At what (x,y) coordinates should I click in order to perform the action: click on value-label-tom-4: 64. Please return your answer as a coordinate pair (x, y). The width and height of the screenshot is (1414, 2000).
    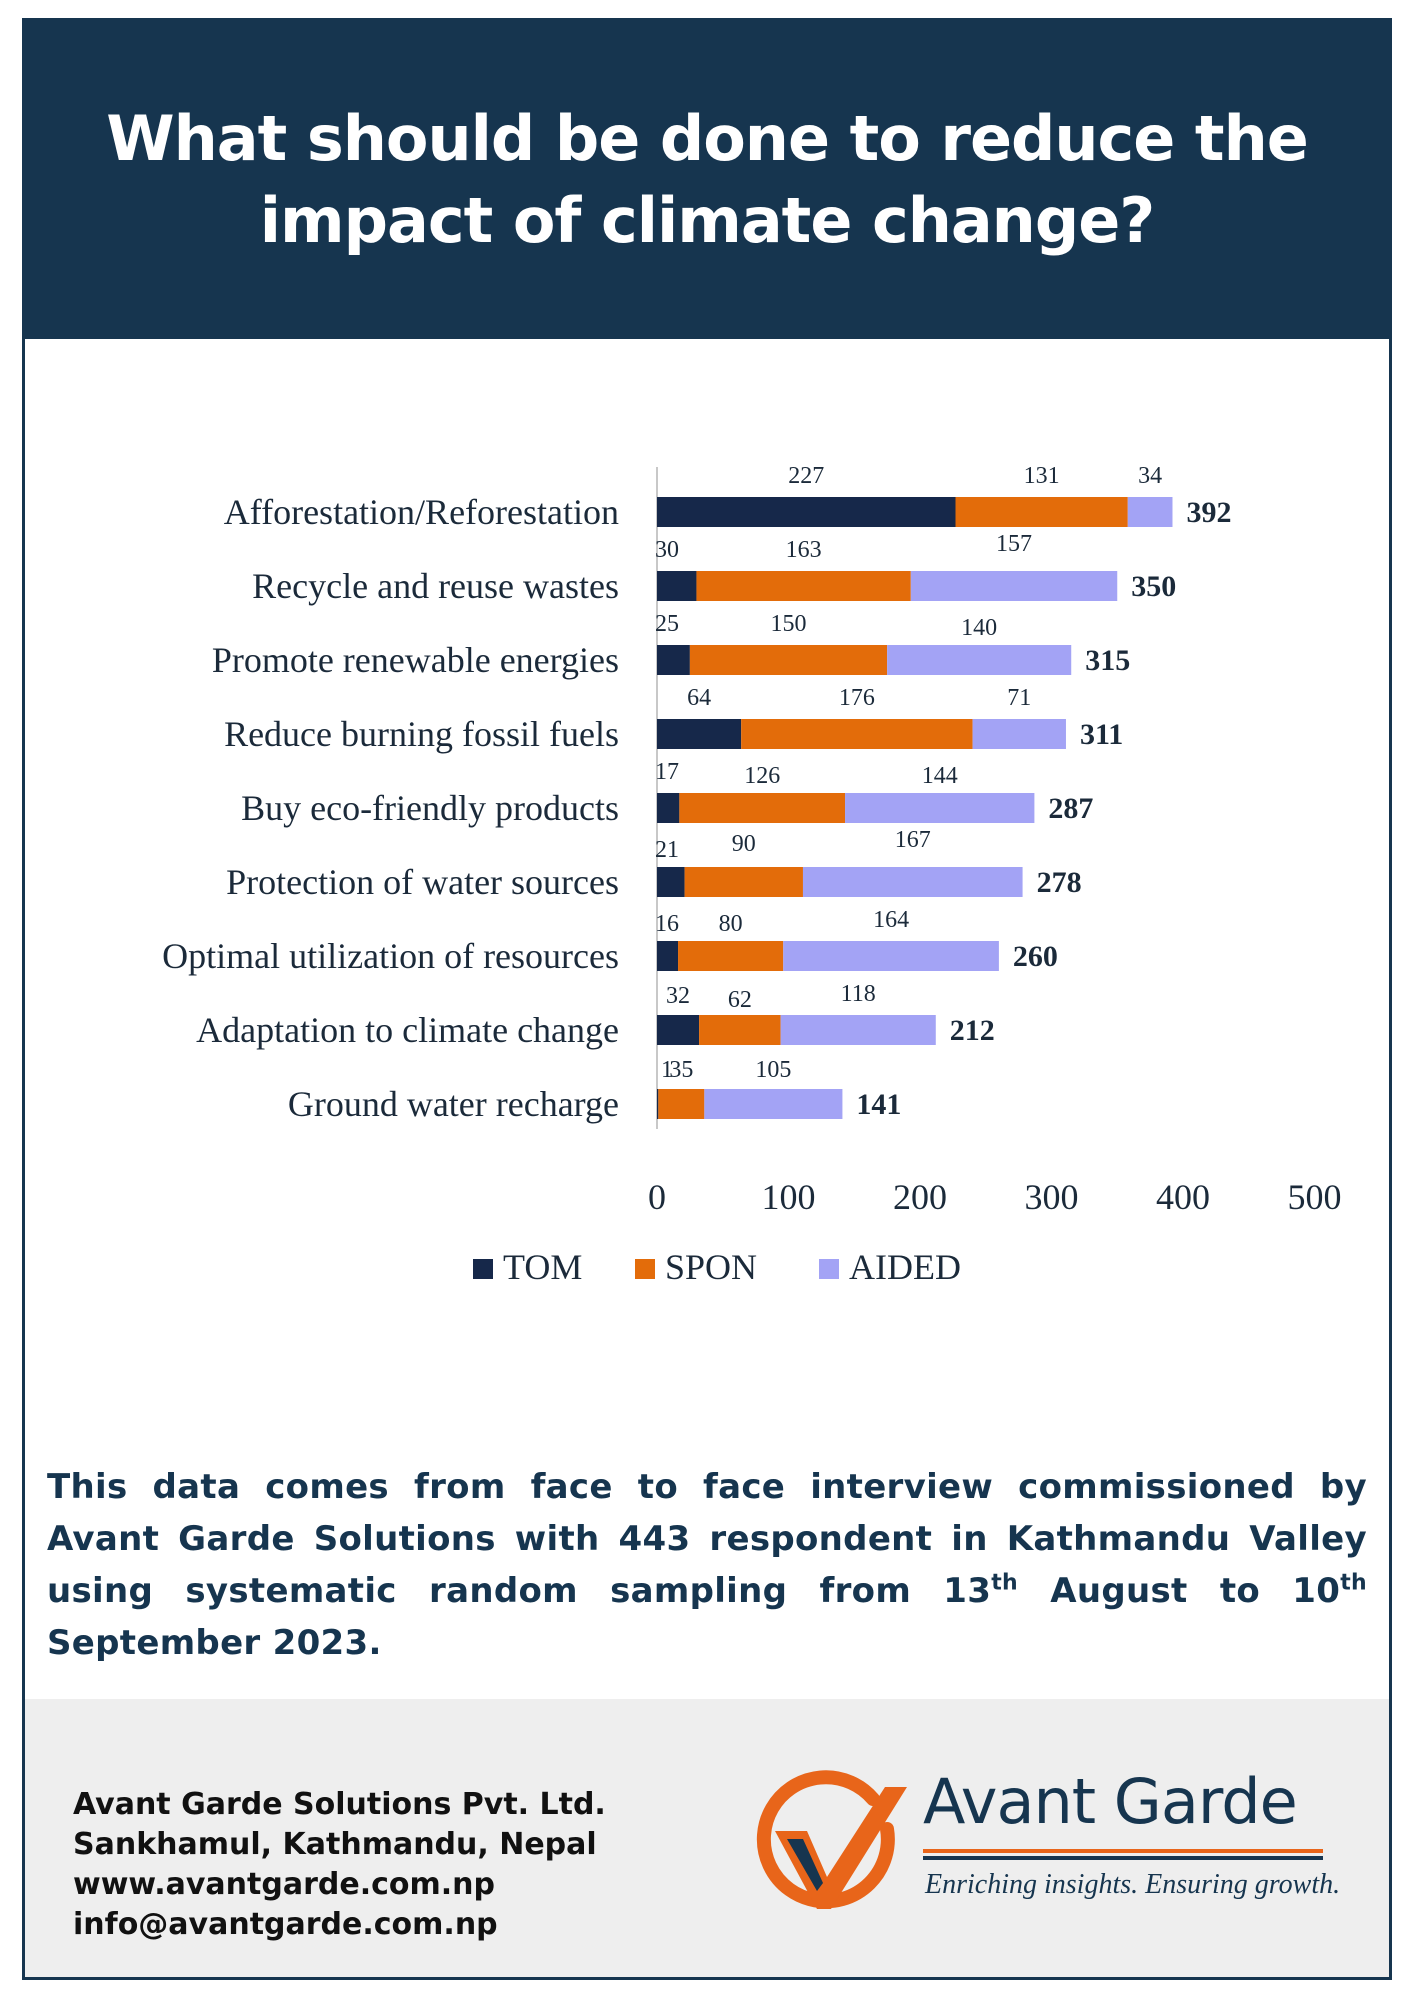
    Looking at the image, I should click on (699, 698).